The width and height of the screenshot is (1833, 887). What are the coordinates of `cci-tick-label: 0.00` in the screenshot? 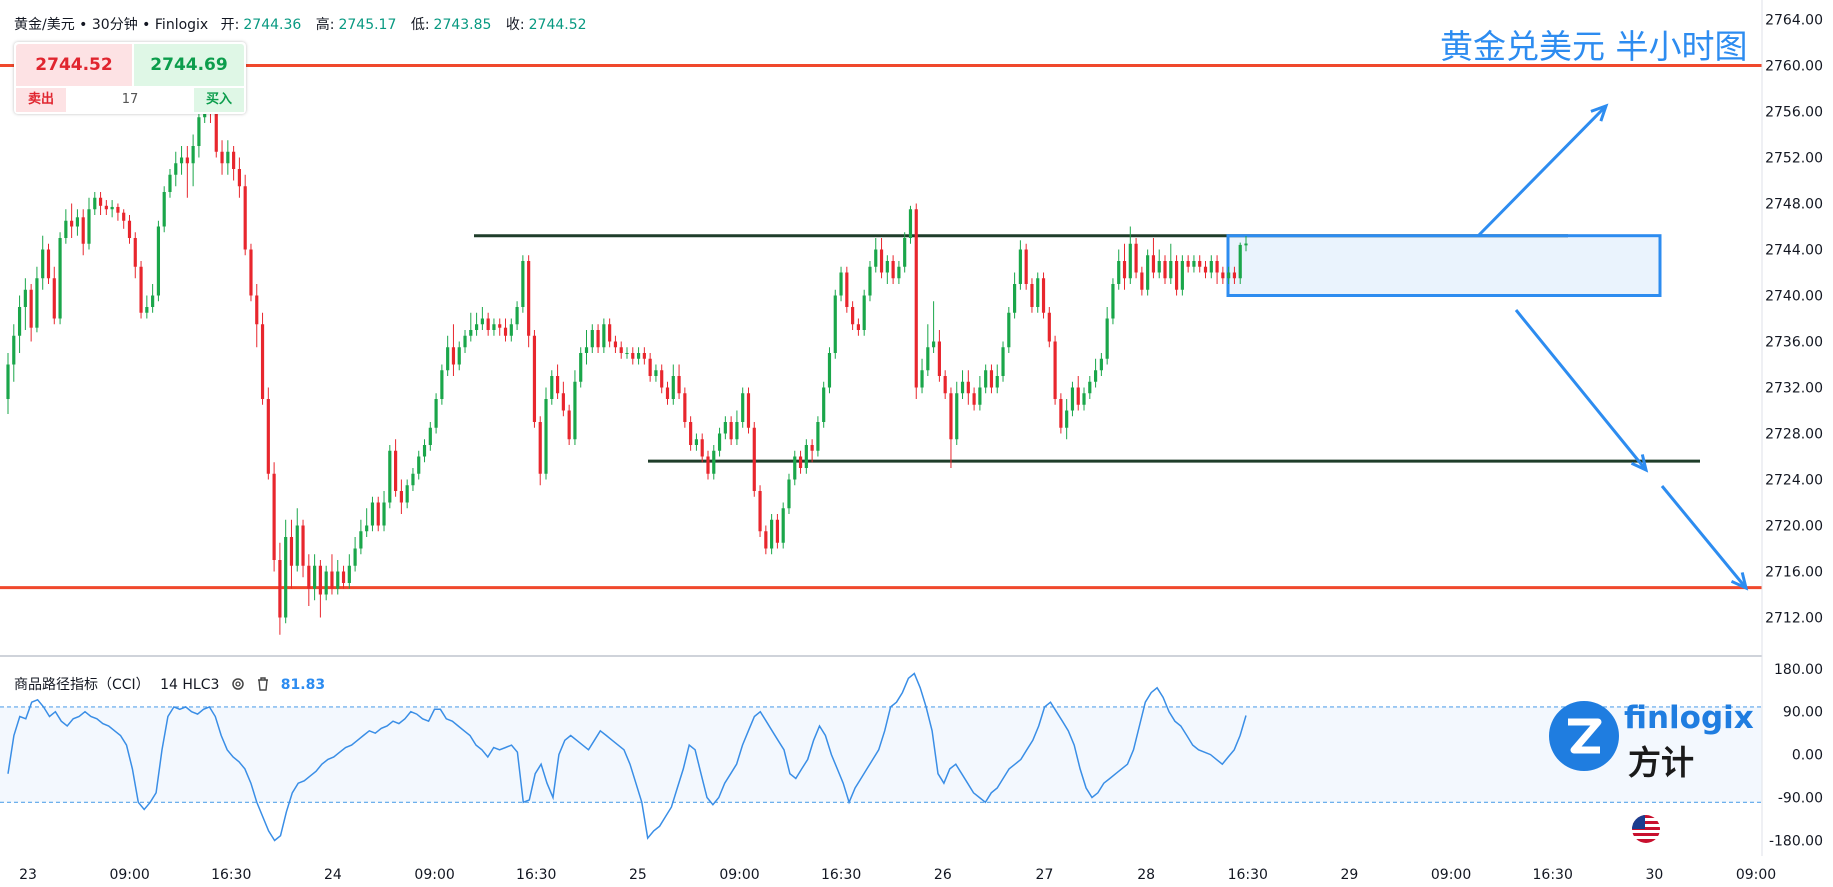 It's located at (1807, 756).